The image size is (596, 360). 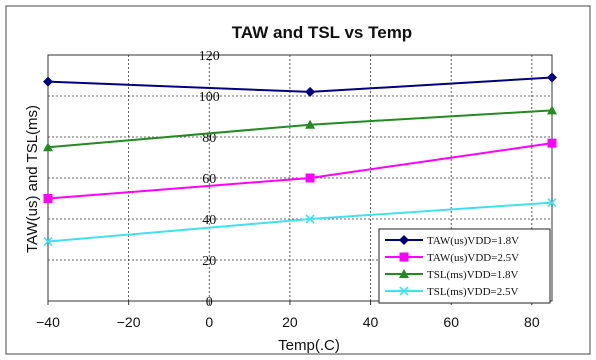 I want to click on y-tick-label: 0, so click(x=209, y=302).